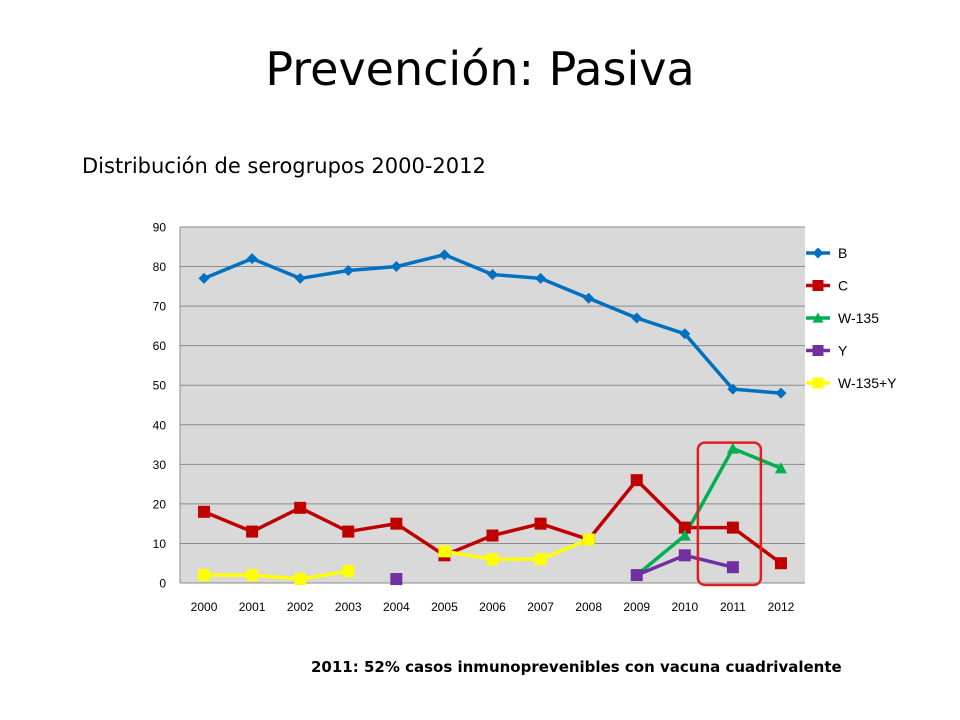 The height and width of the screenshot is (720, 960). Describe the element at coordinates (252, 607) in the screenshot. I see `x-tick-label: 2001` at that location.